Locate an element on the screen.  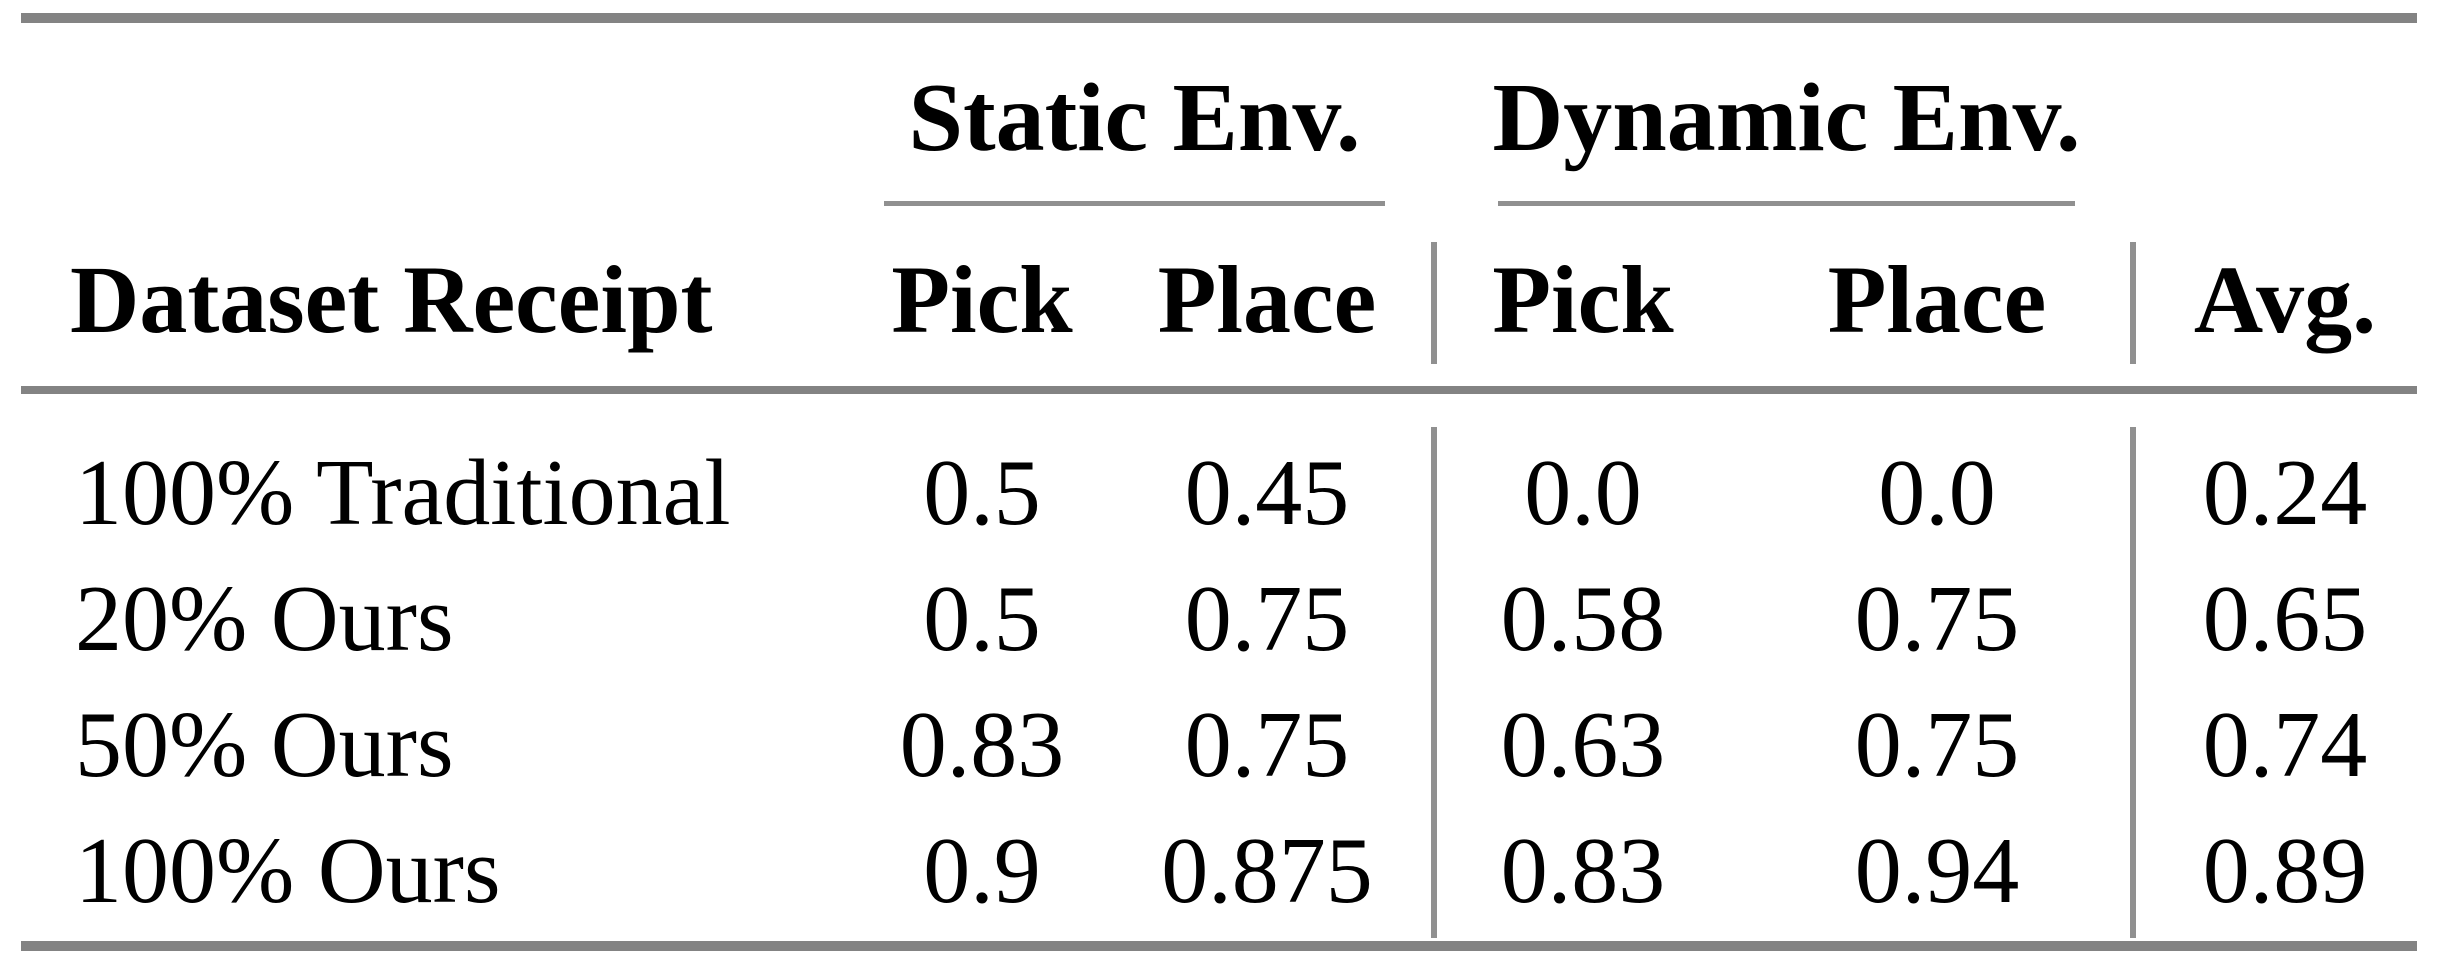
vertical-rule-avg-header is located at coordinates (2133, 303).